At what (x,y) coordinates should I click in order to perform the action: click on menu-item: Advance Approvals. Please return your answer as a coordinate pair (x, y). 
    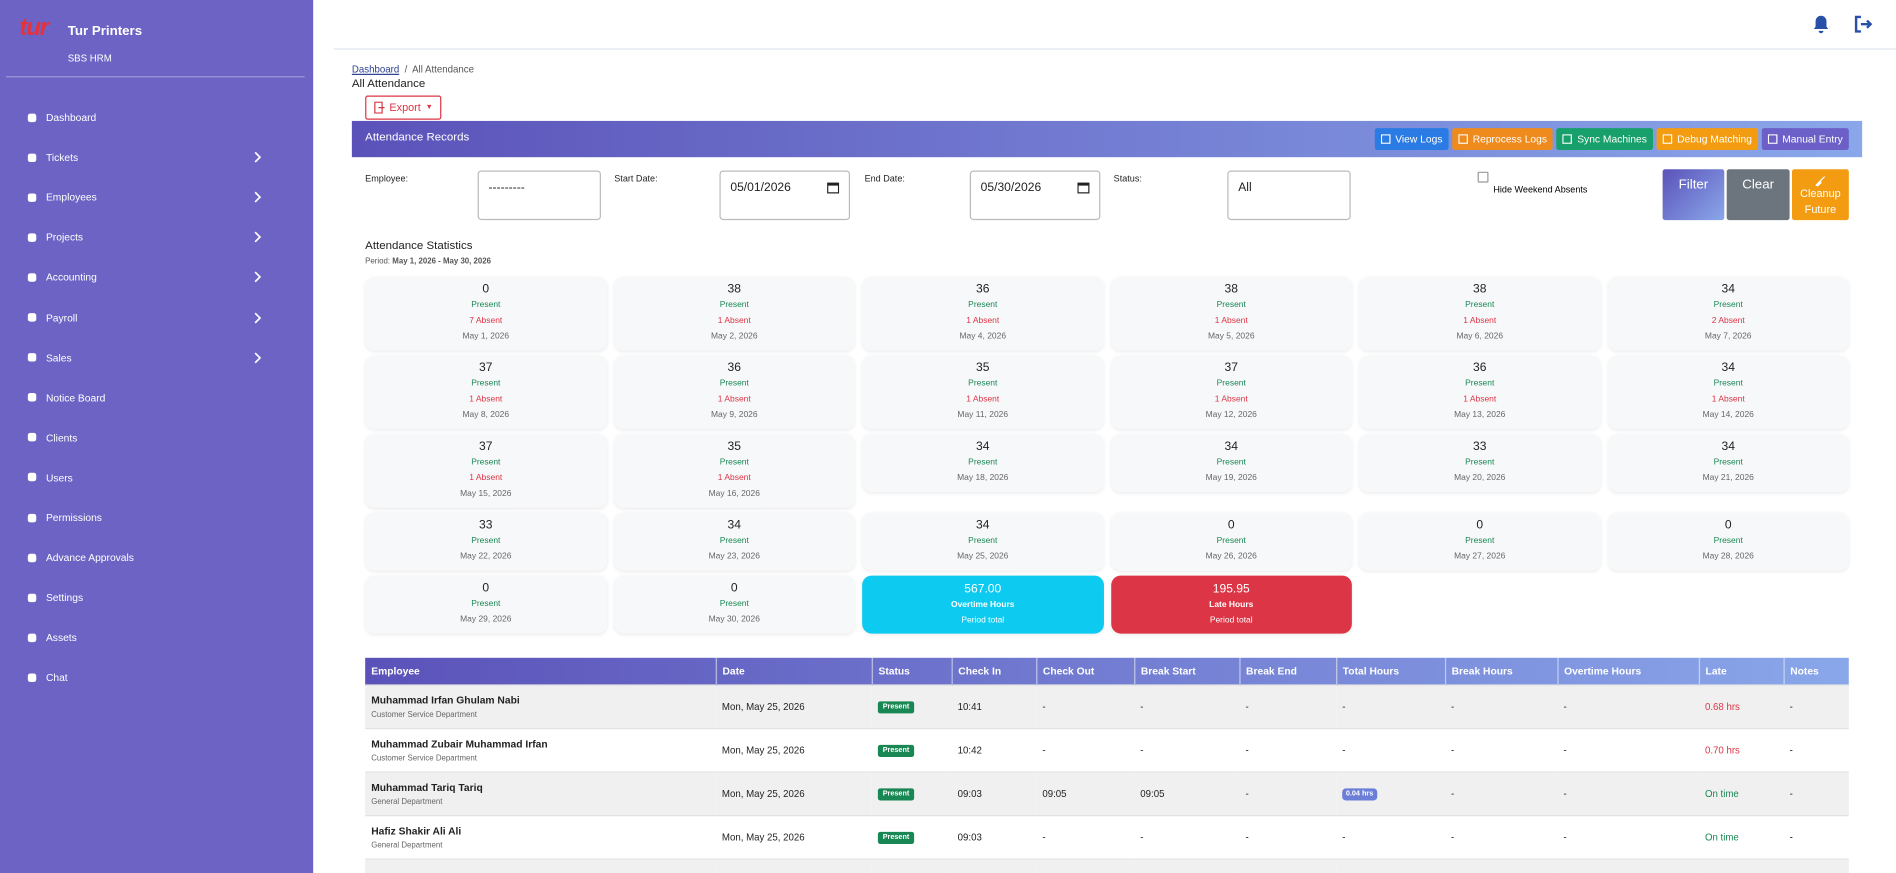
    Looking at the image, I should click on (154, 557).